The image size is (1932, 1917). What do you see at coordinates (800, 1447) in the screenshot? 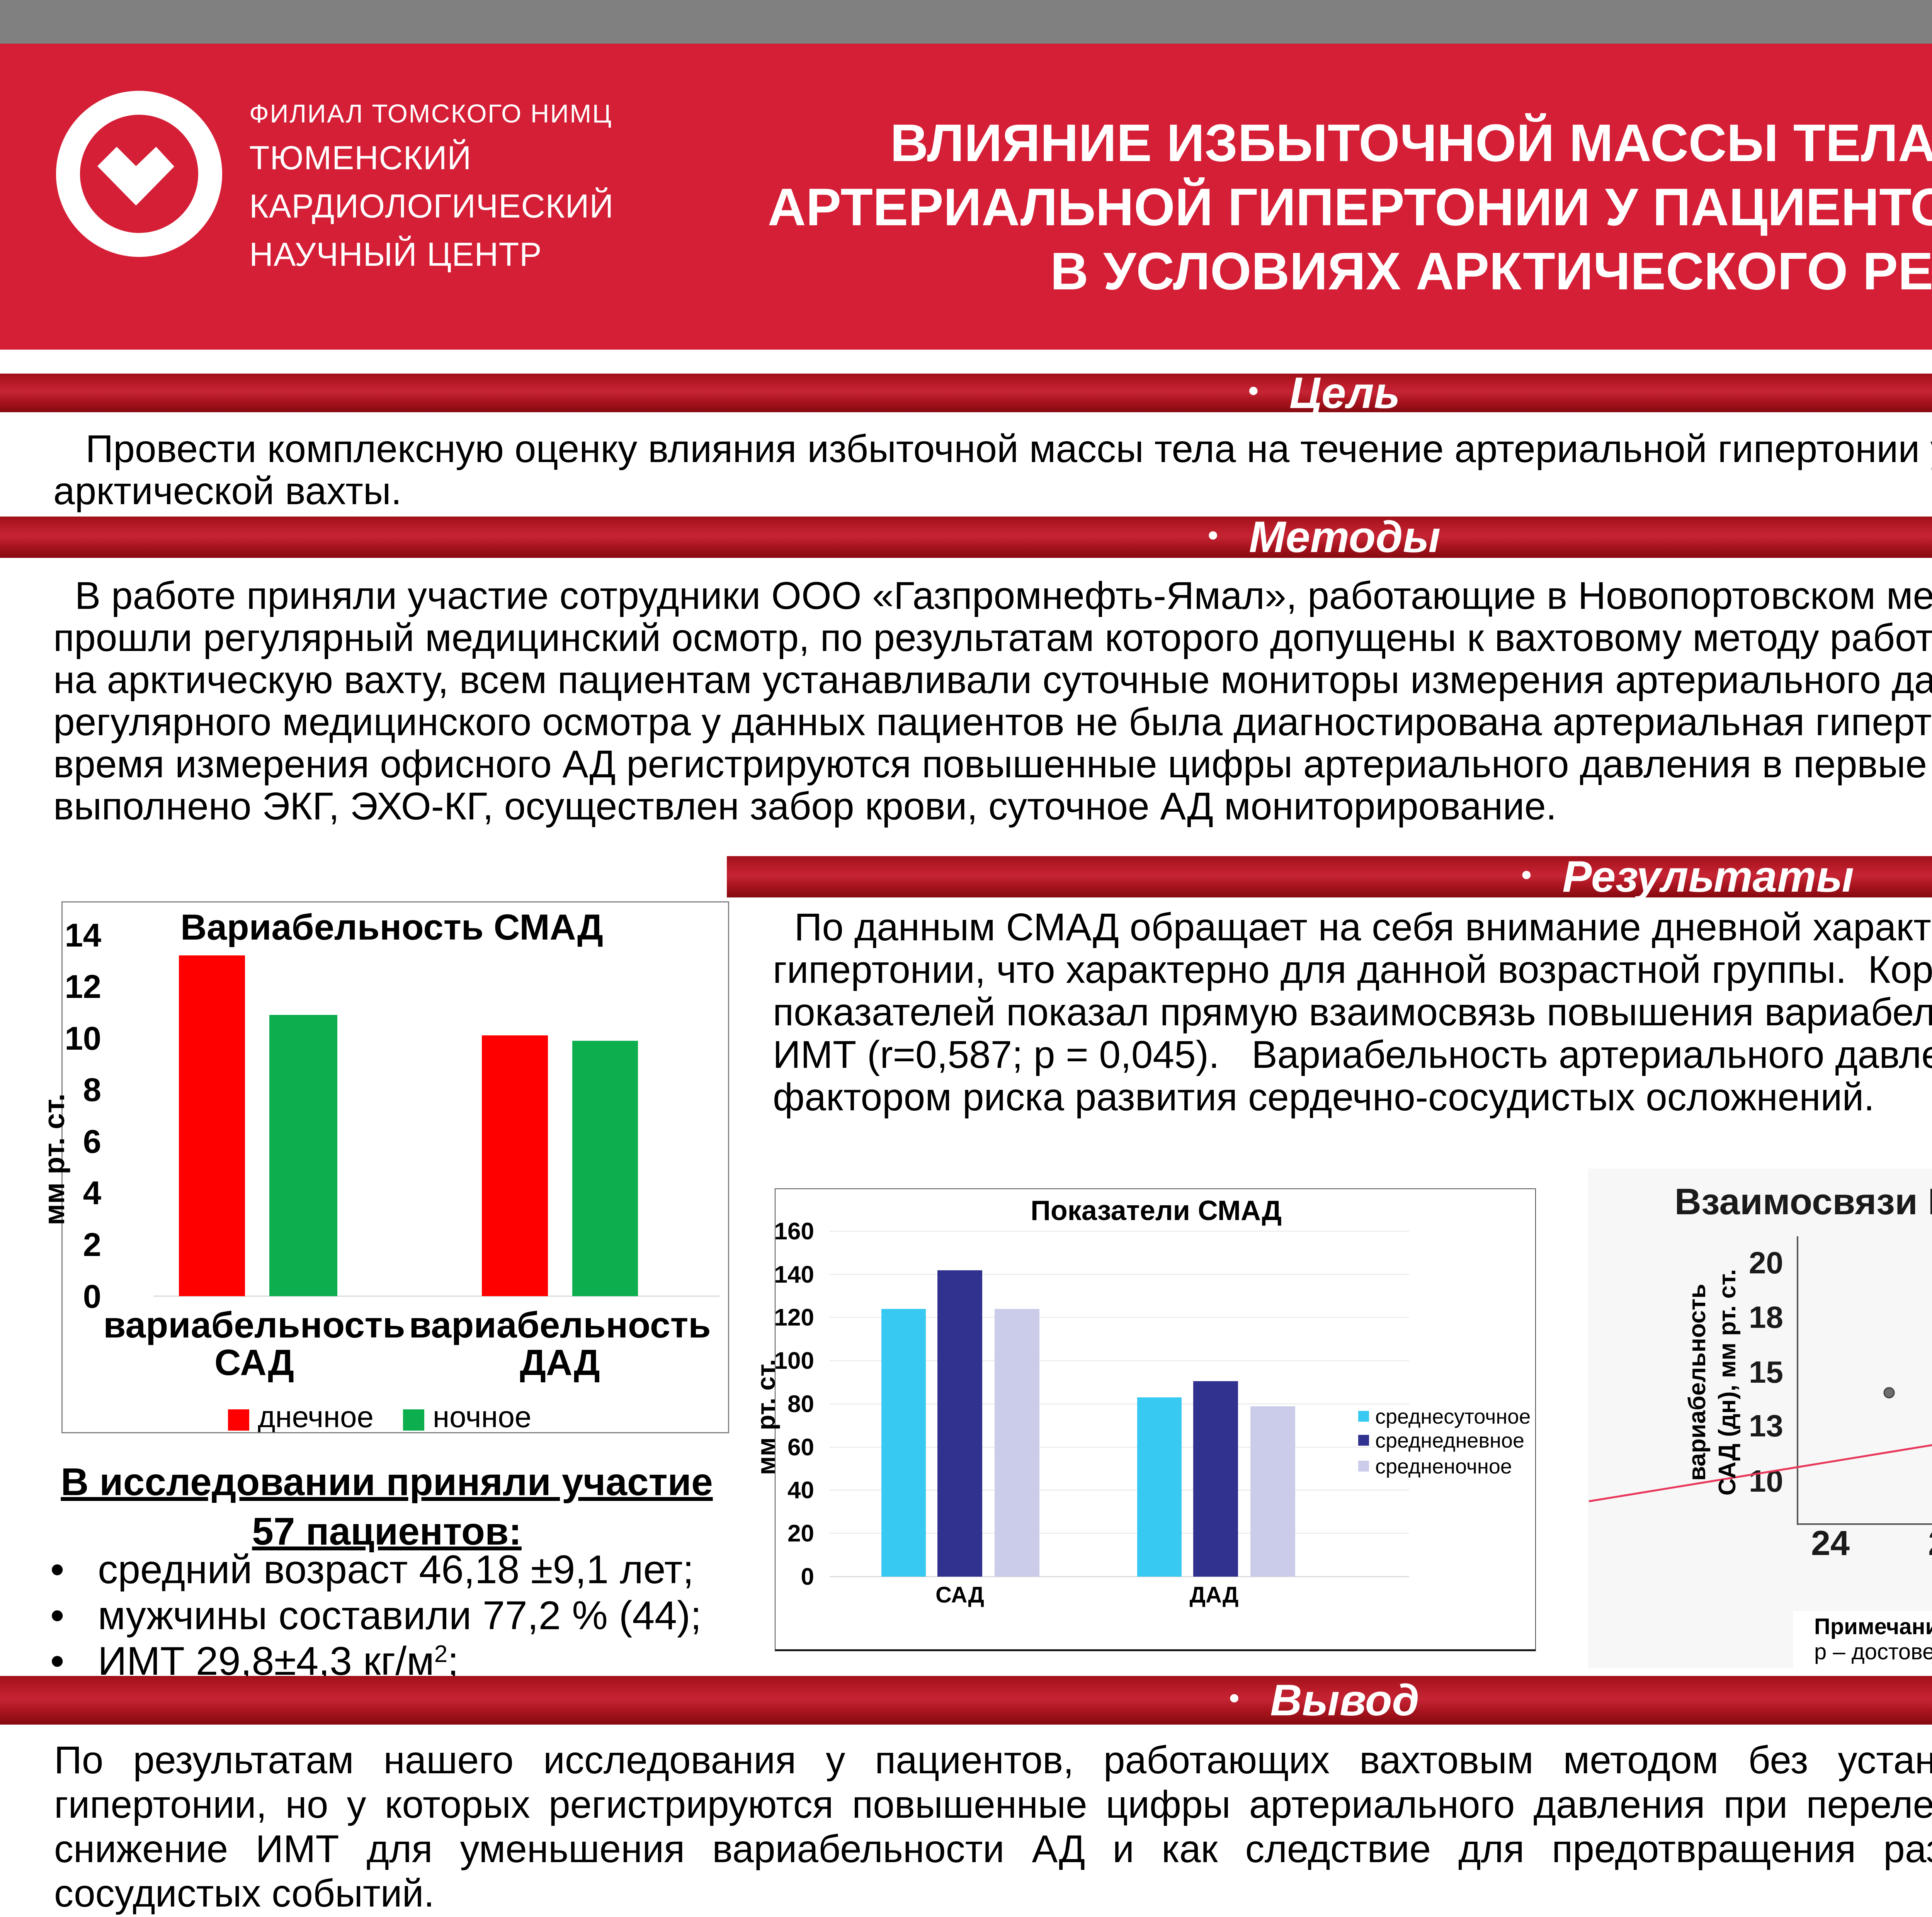
I see `svg-text: 60` at bounding box center [800, 1447].